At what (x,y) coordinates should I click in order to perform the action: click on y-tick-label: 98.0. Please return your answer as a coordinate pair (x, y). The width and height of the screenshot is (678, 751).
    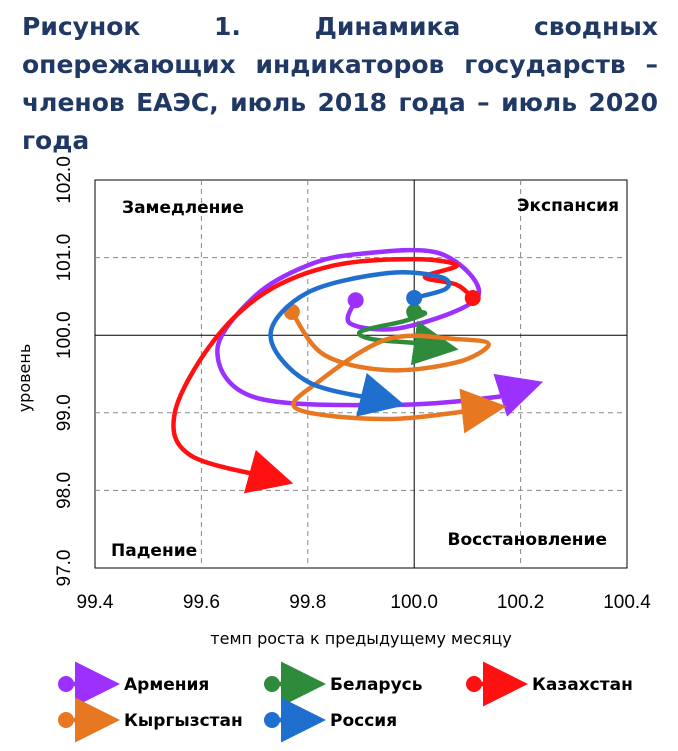
    Looking at the image, I should click on (64, 490).